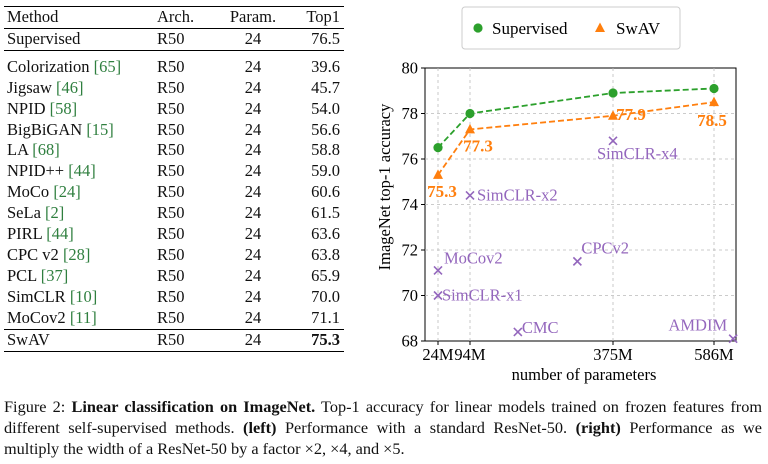  What do you see at coordinates (253, 16) in the screenshot?
I see `header-param: Param.` at bounding box center [253, 16].